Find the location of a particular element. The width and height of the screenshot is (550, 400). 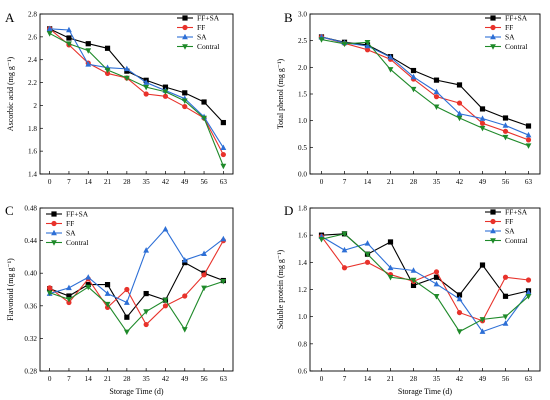

series-contral is located at coordinates (136, 100).